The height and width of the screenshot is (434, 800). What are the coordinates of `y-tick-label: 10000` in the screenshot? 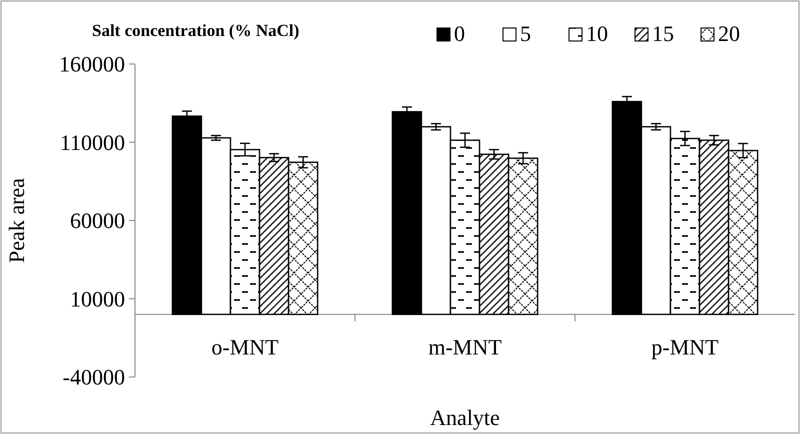 It's located at (97, 299).